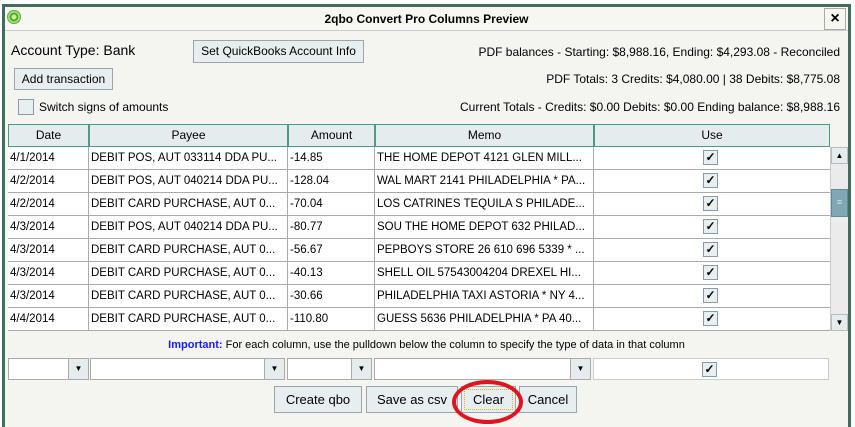 This screenshot has width=855, height=427. Describe the element at coordinates (548, 399) in the screenshot. I see `cancel-button: Cancel` at that location.